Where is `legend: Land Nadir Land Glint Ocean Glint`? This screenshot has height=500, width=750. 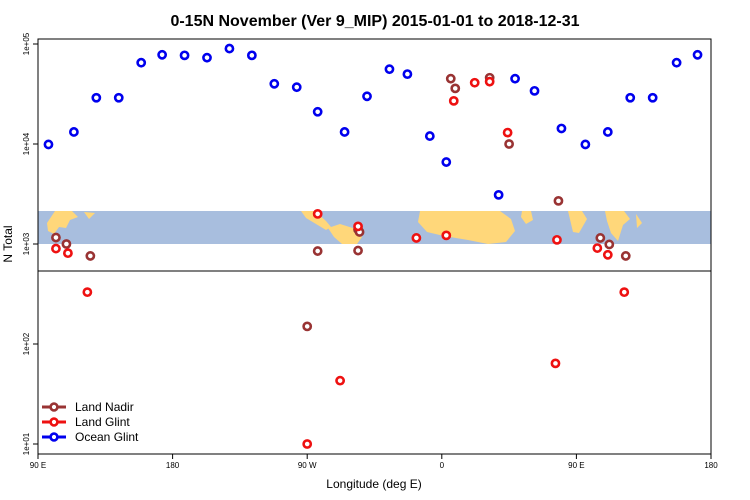
legend: Land Nadir Land Glint Ocean Glint is located at coordinates (90, 422).